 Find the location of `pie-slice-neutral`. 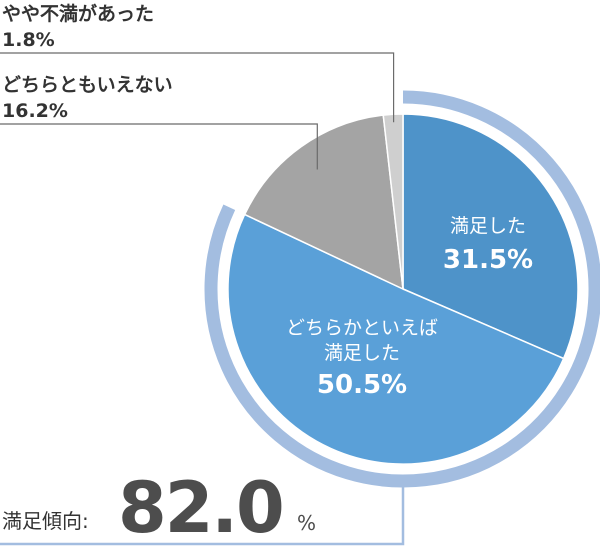

pie-slice-neutral is located at coordinates (323, 202).